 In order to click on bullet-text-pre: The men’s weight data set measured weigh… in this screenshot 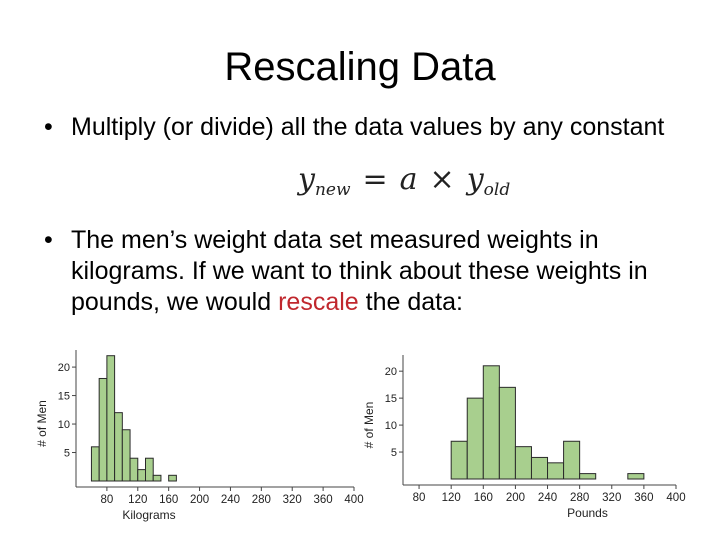, I will do `click(359, 271)`.